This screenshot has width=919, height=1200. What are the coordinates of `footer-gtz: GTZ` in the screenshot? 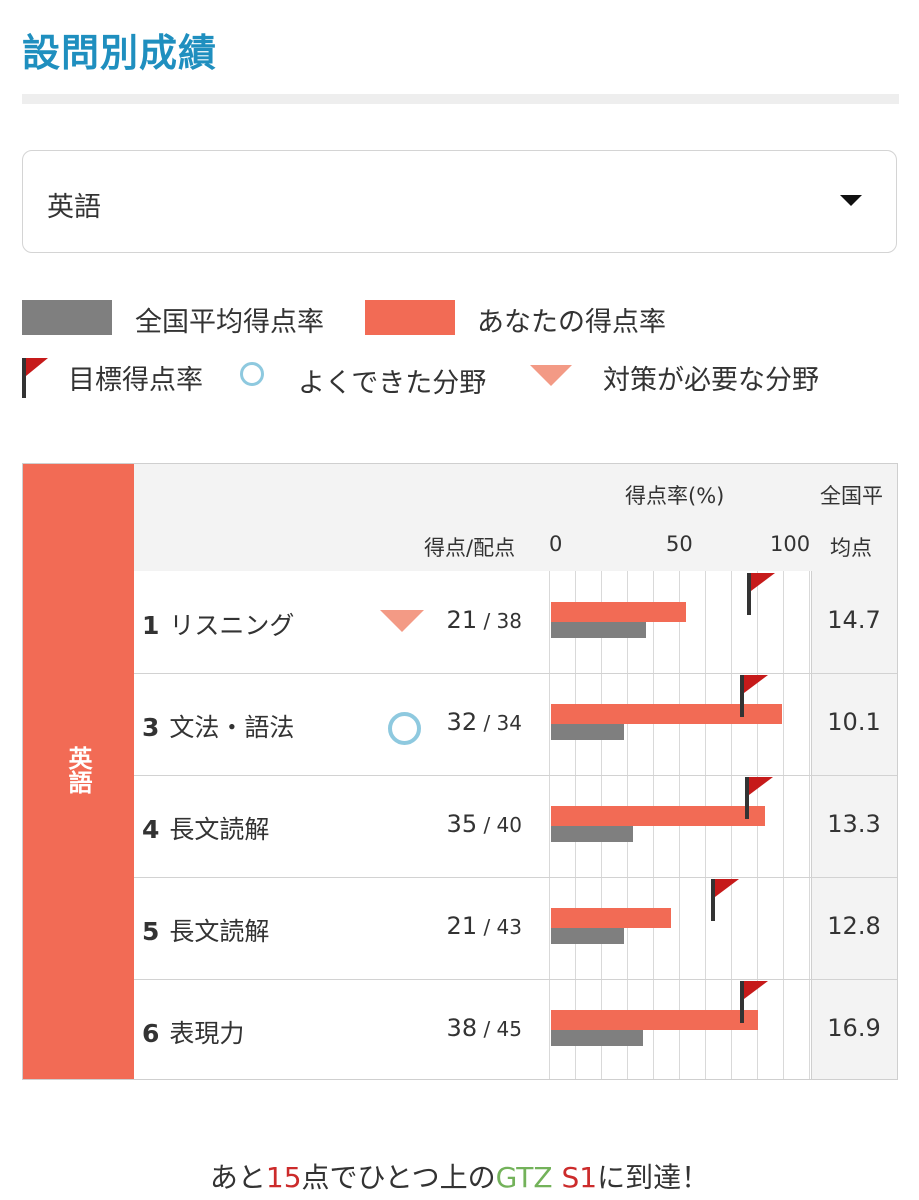 It's located at (524, 1177).